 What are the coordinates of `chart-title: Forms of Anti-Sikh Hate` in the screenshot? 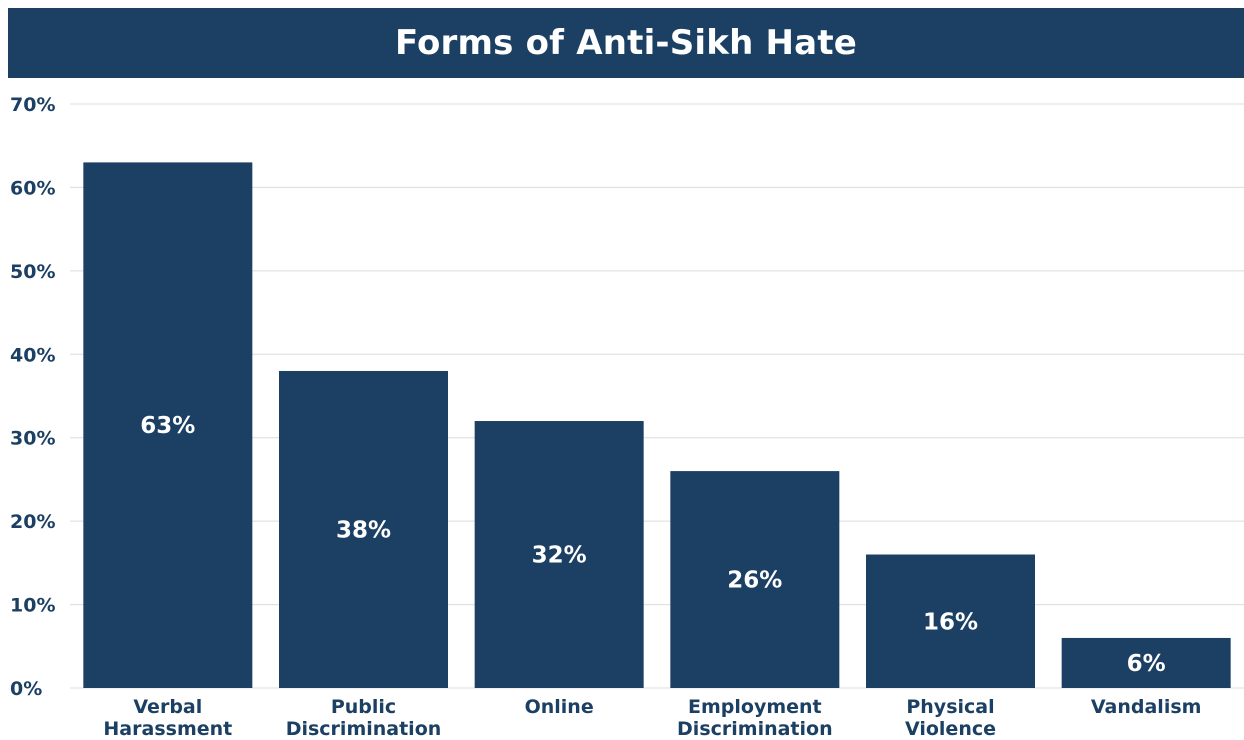 It's located at (626, 43).